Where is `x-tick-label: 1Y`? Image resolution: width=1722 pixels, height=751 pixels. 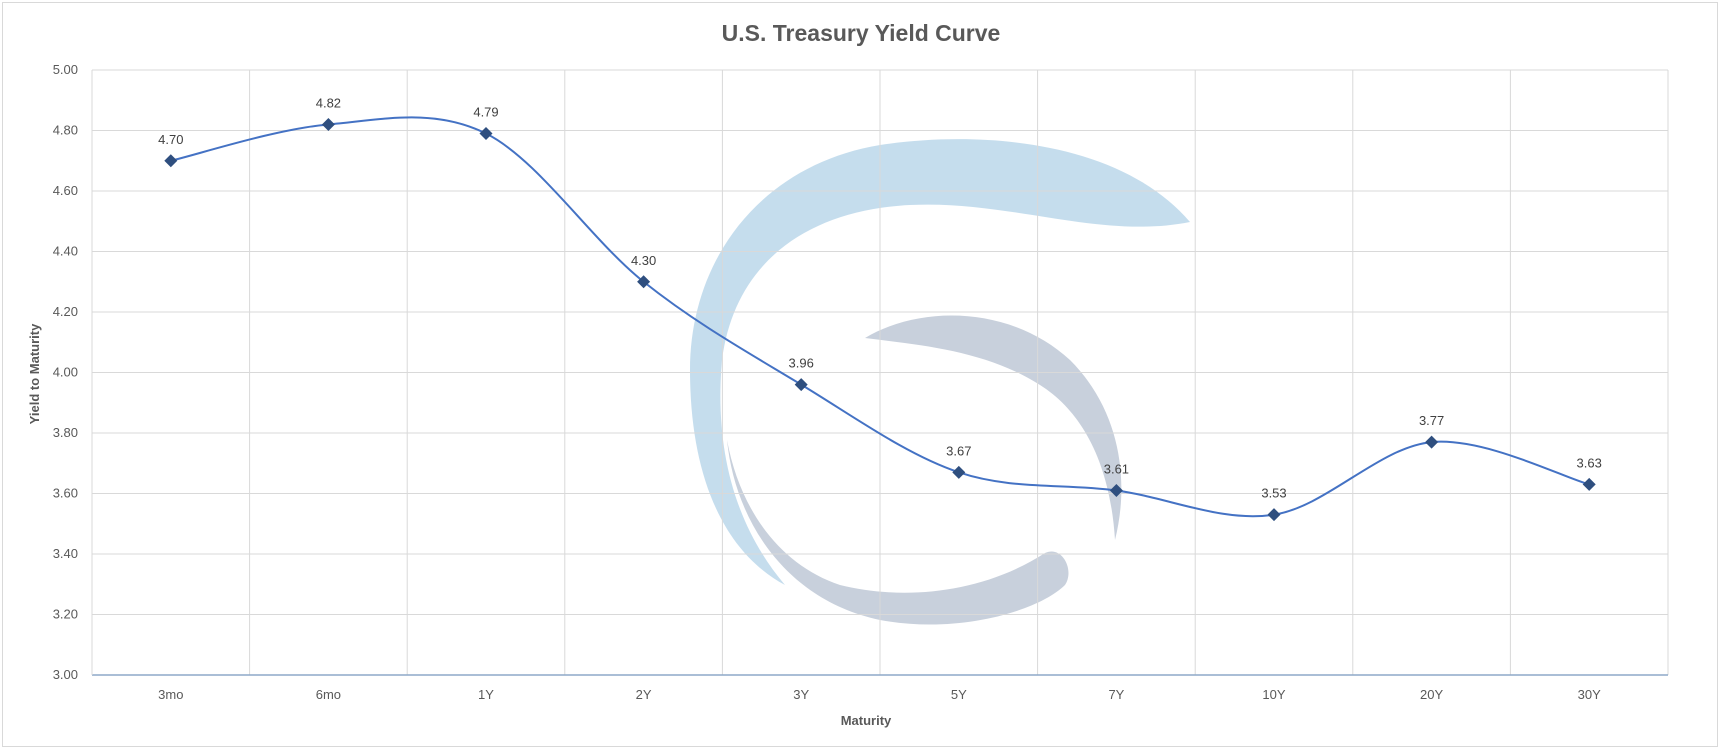
x-tick-label: 1Y is located at coordinates (486, 694).